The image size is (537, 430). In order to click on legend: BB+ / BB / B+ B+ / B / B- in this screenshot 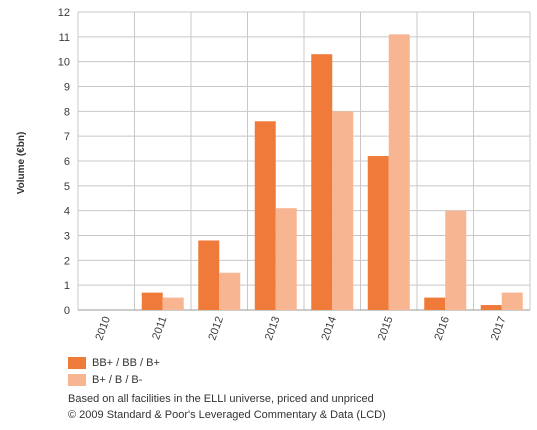, I will do `click(114, 371)`.